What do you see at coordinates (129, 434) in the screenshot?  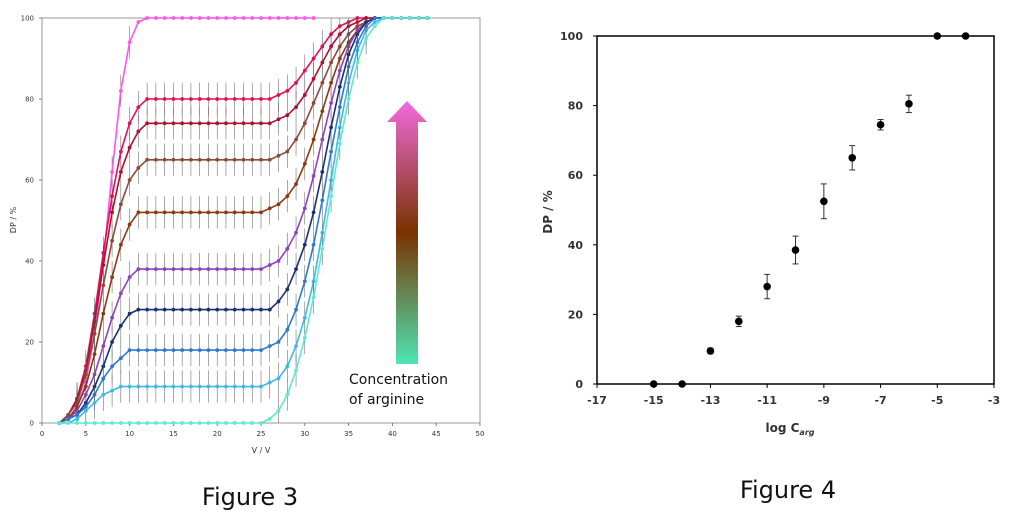 I see `x-tick-label: 10` at bounding box center [129, 434].